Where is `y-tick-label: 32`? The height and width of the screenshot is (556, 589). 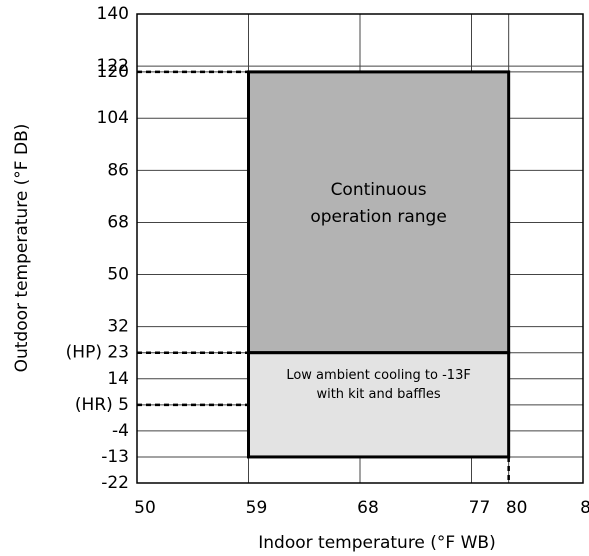 y-tick-label: 32 is located at coordinates (118, 327).